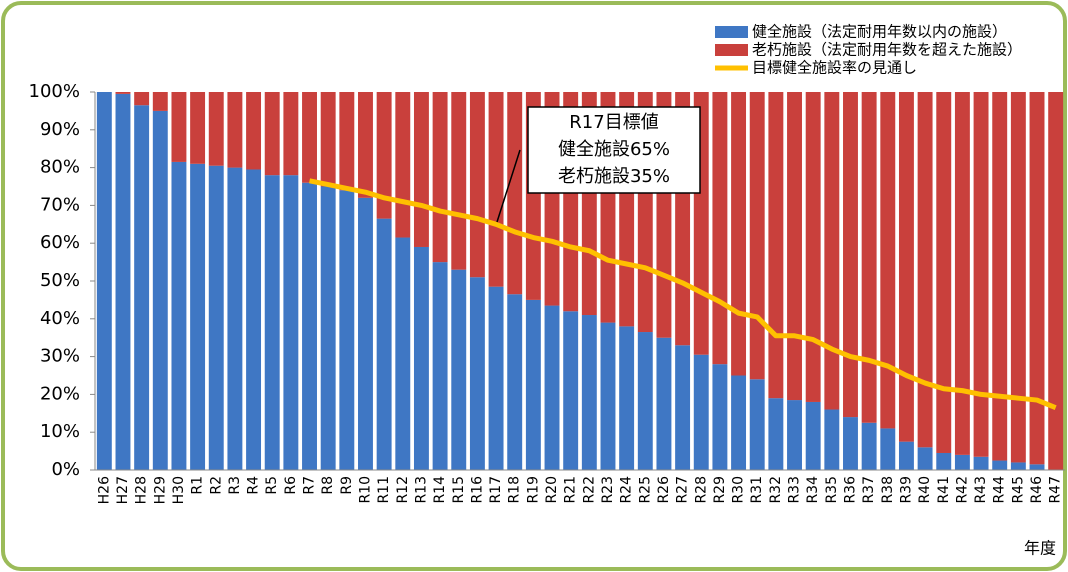 The height and width of the screenshot is (572, 1068). What do you see at coordinates (65, 469) in the screenshot?
I see `y-tick-label: 0%` at bounding box center [65, 469].